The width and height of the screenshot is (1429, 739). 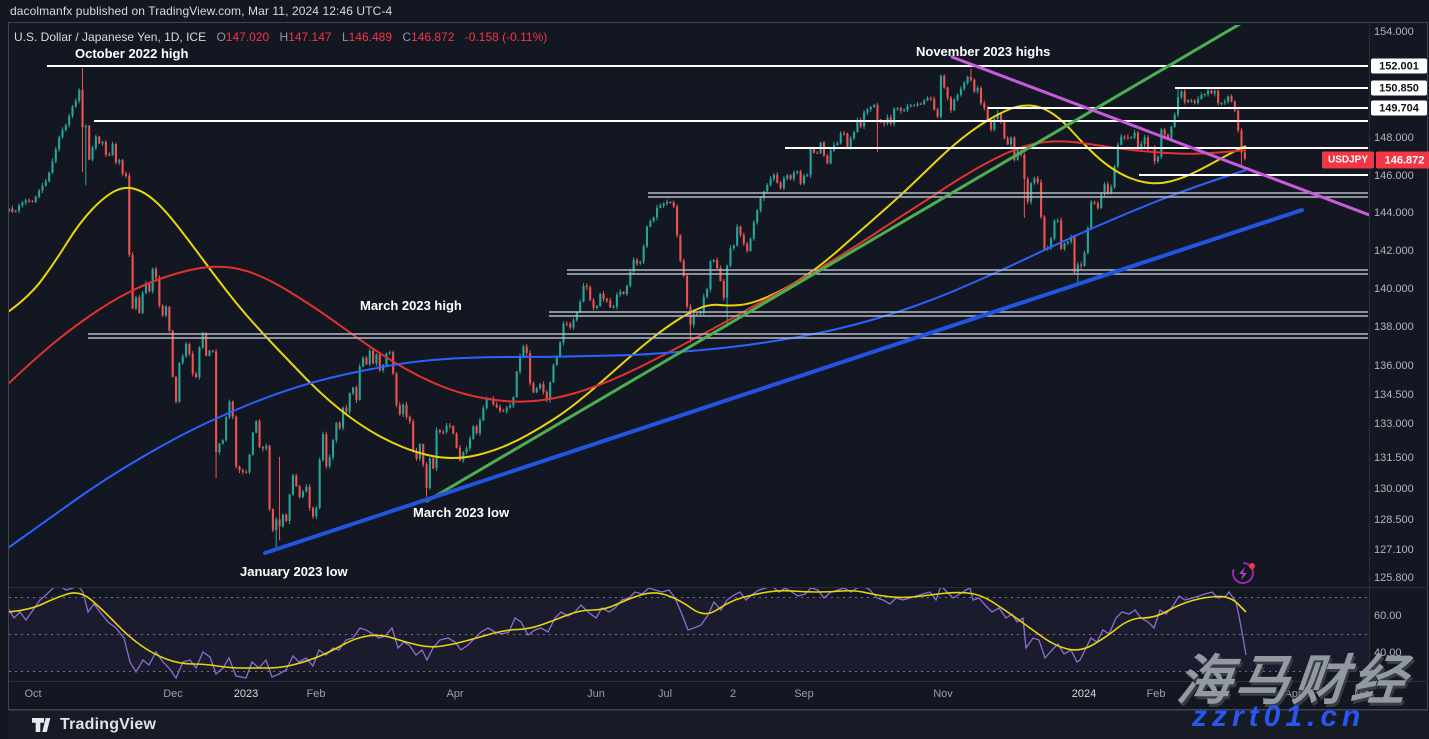 I want to click on y-tick-133.000: 133.000, so click(x=1394, y=424).